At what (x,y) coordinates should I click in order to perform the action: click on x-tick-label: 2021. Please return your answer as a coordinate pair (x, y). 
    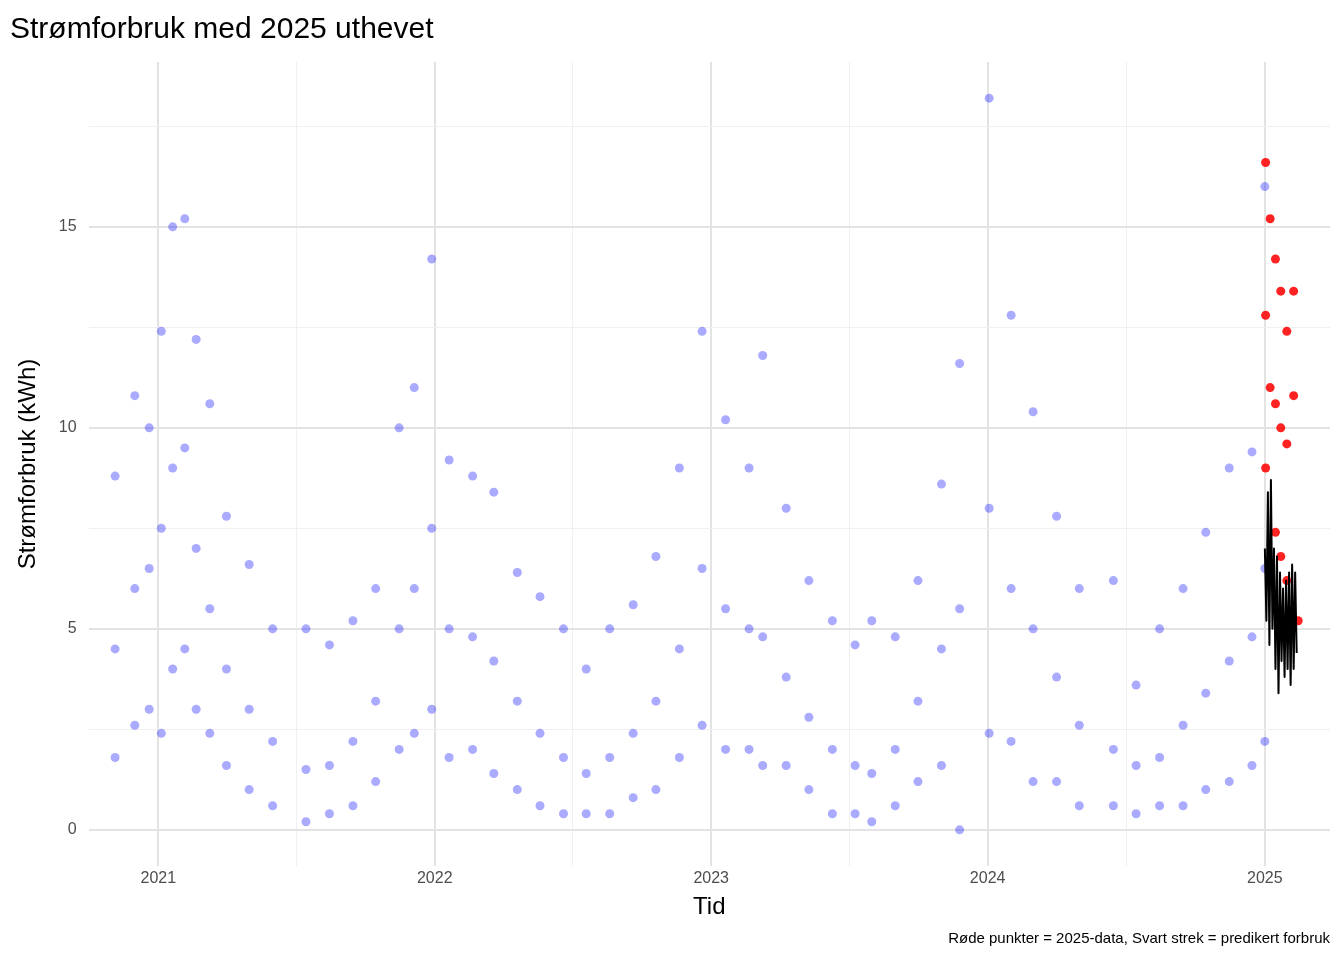
    Looking at the image, I should click on (158, 878).